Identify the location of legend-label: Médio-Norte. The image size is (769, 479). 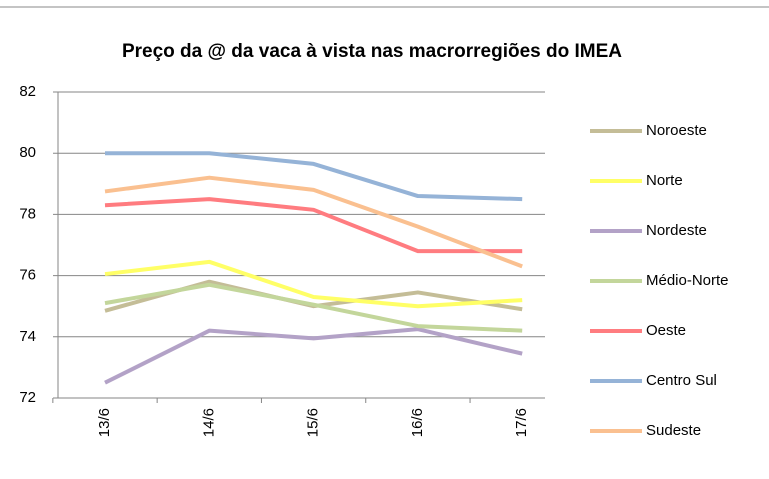
(687, 280).